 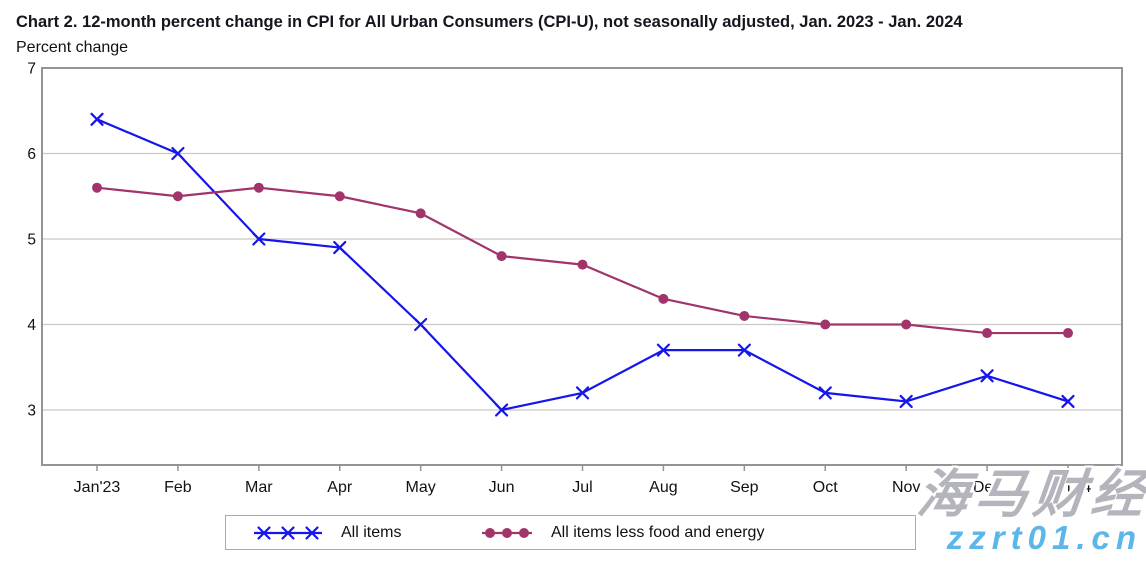 What do you see at coordinates (1030, 495) in the screenshot?
I see `watermark-text-cjk: 海马财经` at bounding box center [1030, 495].